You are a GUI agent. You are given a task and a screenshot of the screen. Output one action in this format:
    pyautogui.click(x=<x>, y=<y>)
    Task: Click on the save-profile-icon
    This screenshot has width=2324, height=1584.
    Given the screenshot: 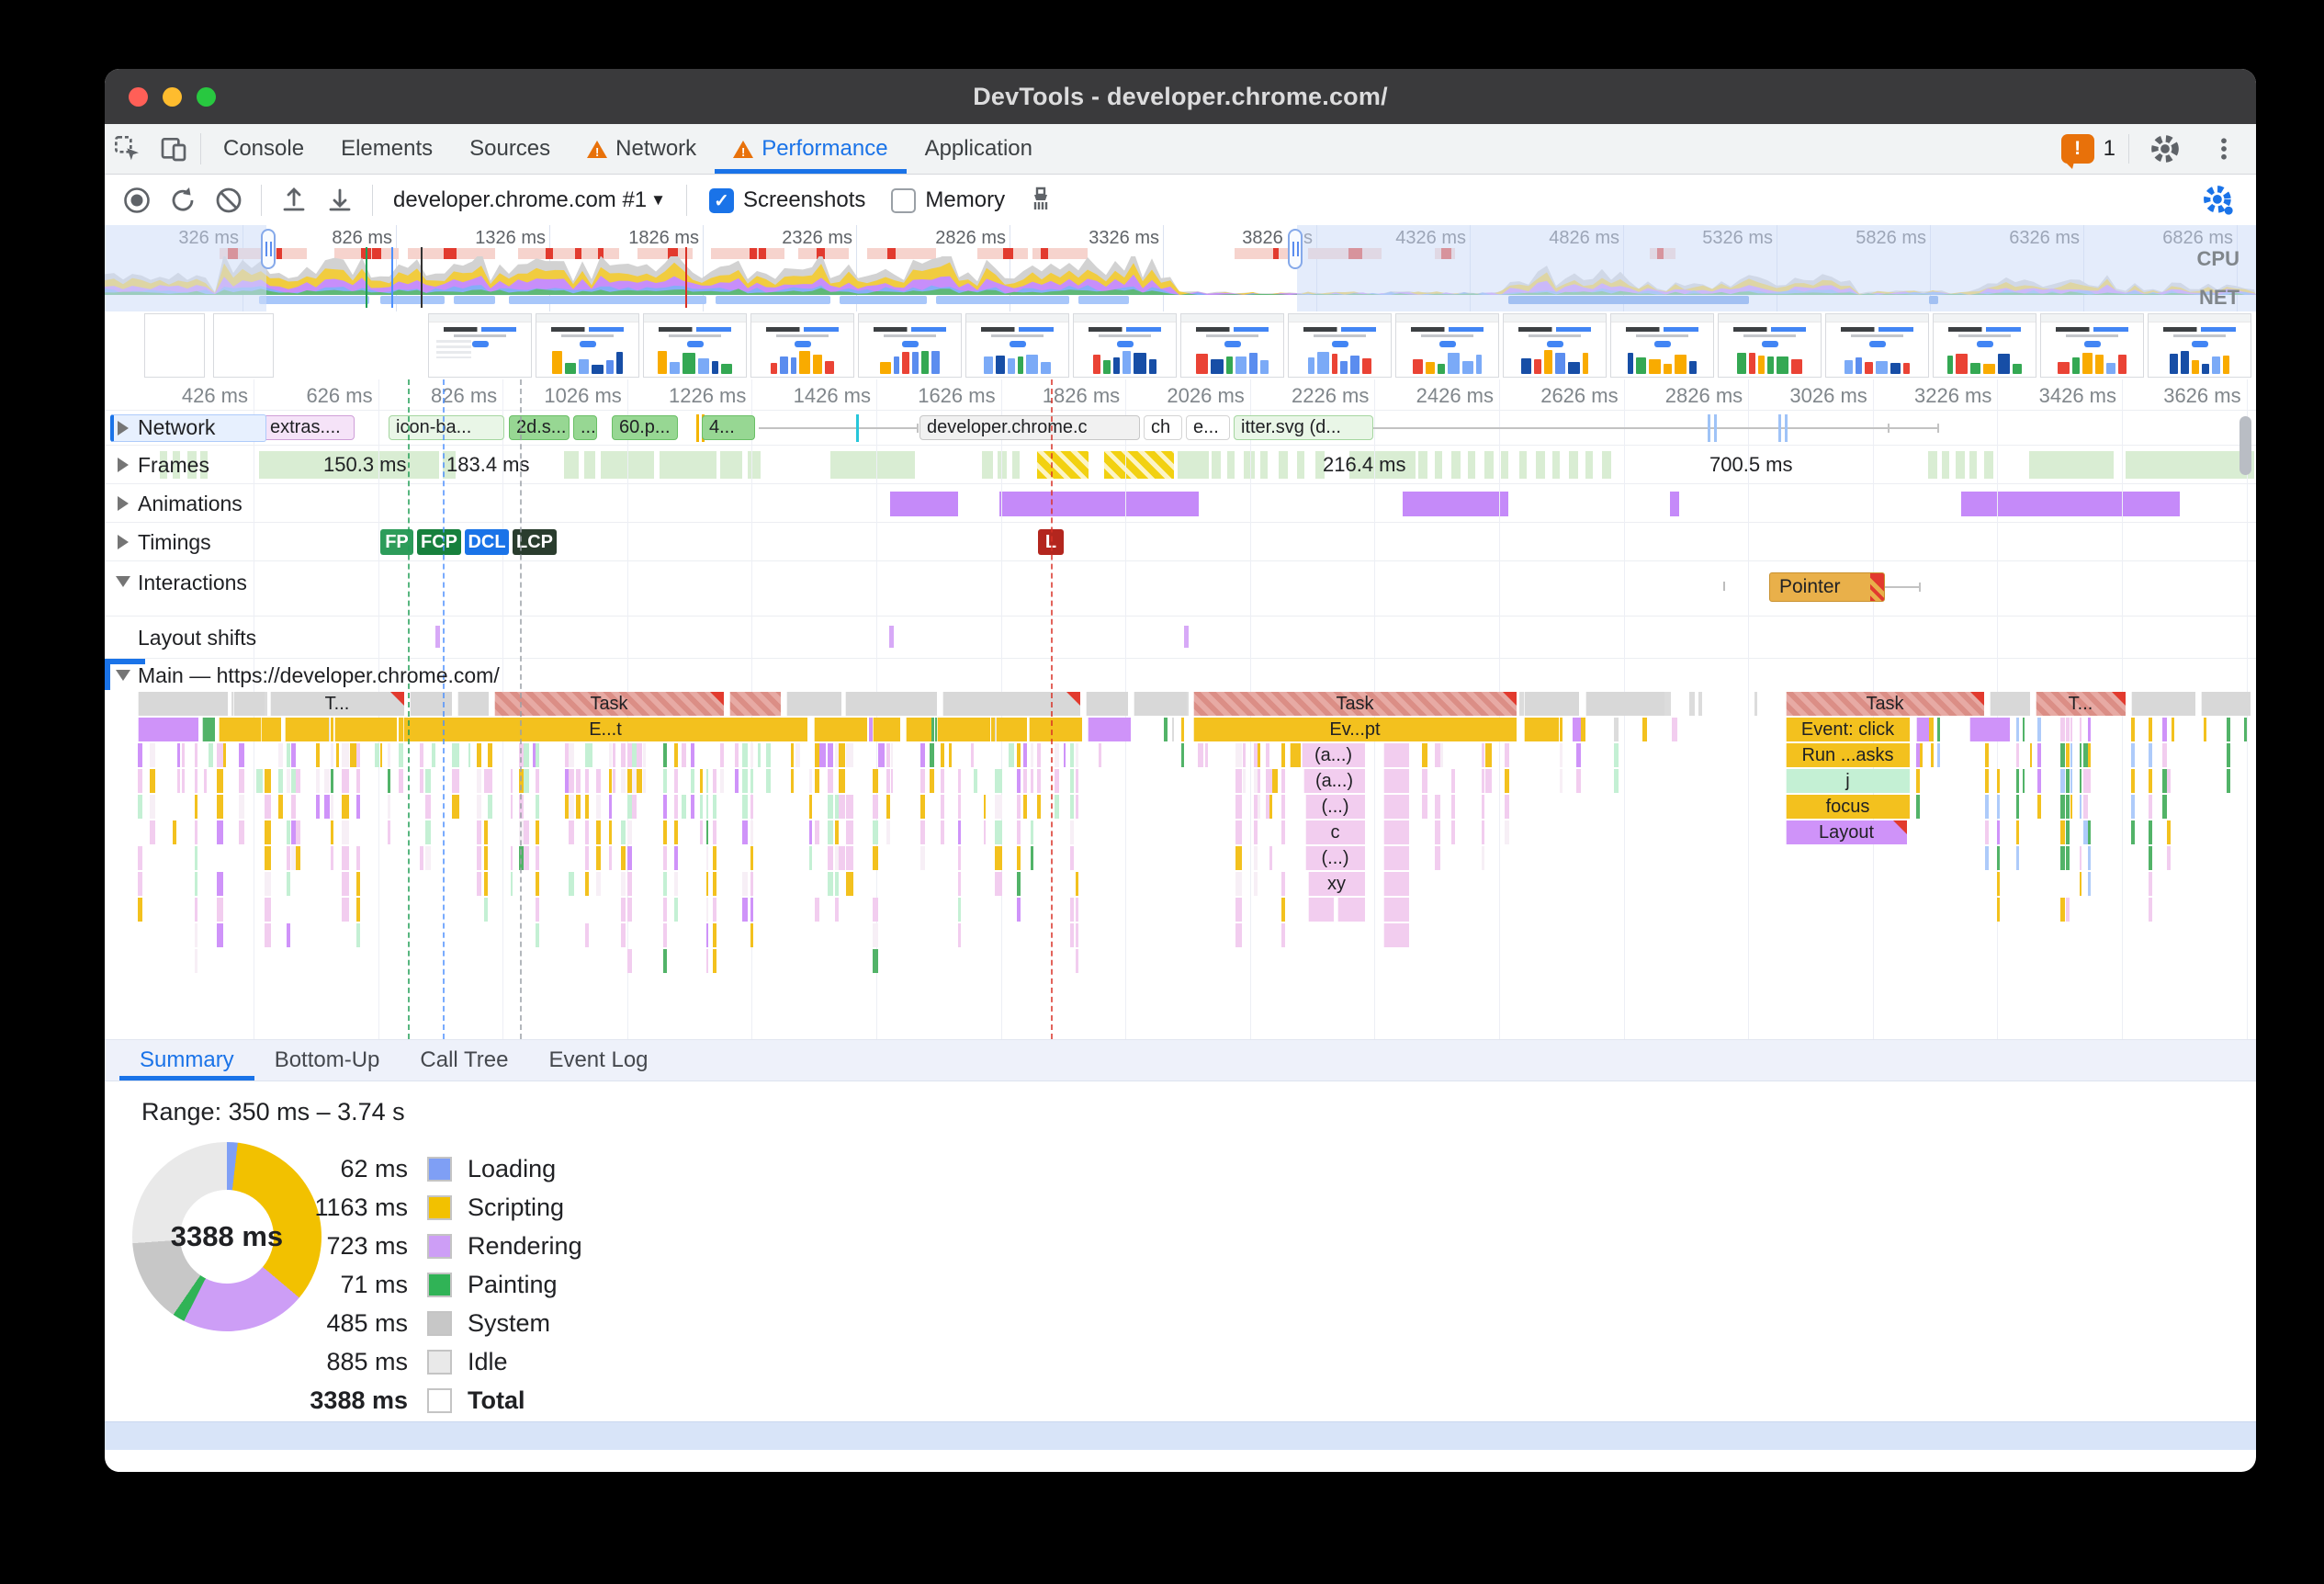 What is the action you would take?
    pyautogui.click(x=340, y=200)
    